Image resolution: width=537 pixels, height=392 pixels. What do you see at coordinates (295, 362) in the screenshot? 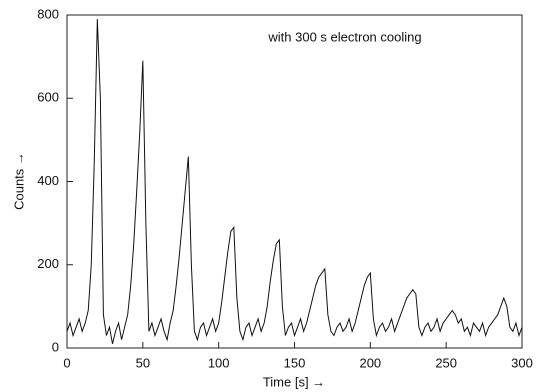
I see `x-tick-label: 150` at bounding box center [295, 362].